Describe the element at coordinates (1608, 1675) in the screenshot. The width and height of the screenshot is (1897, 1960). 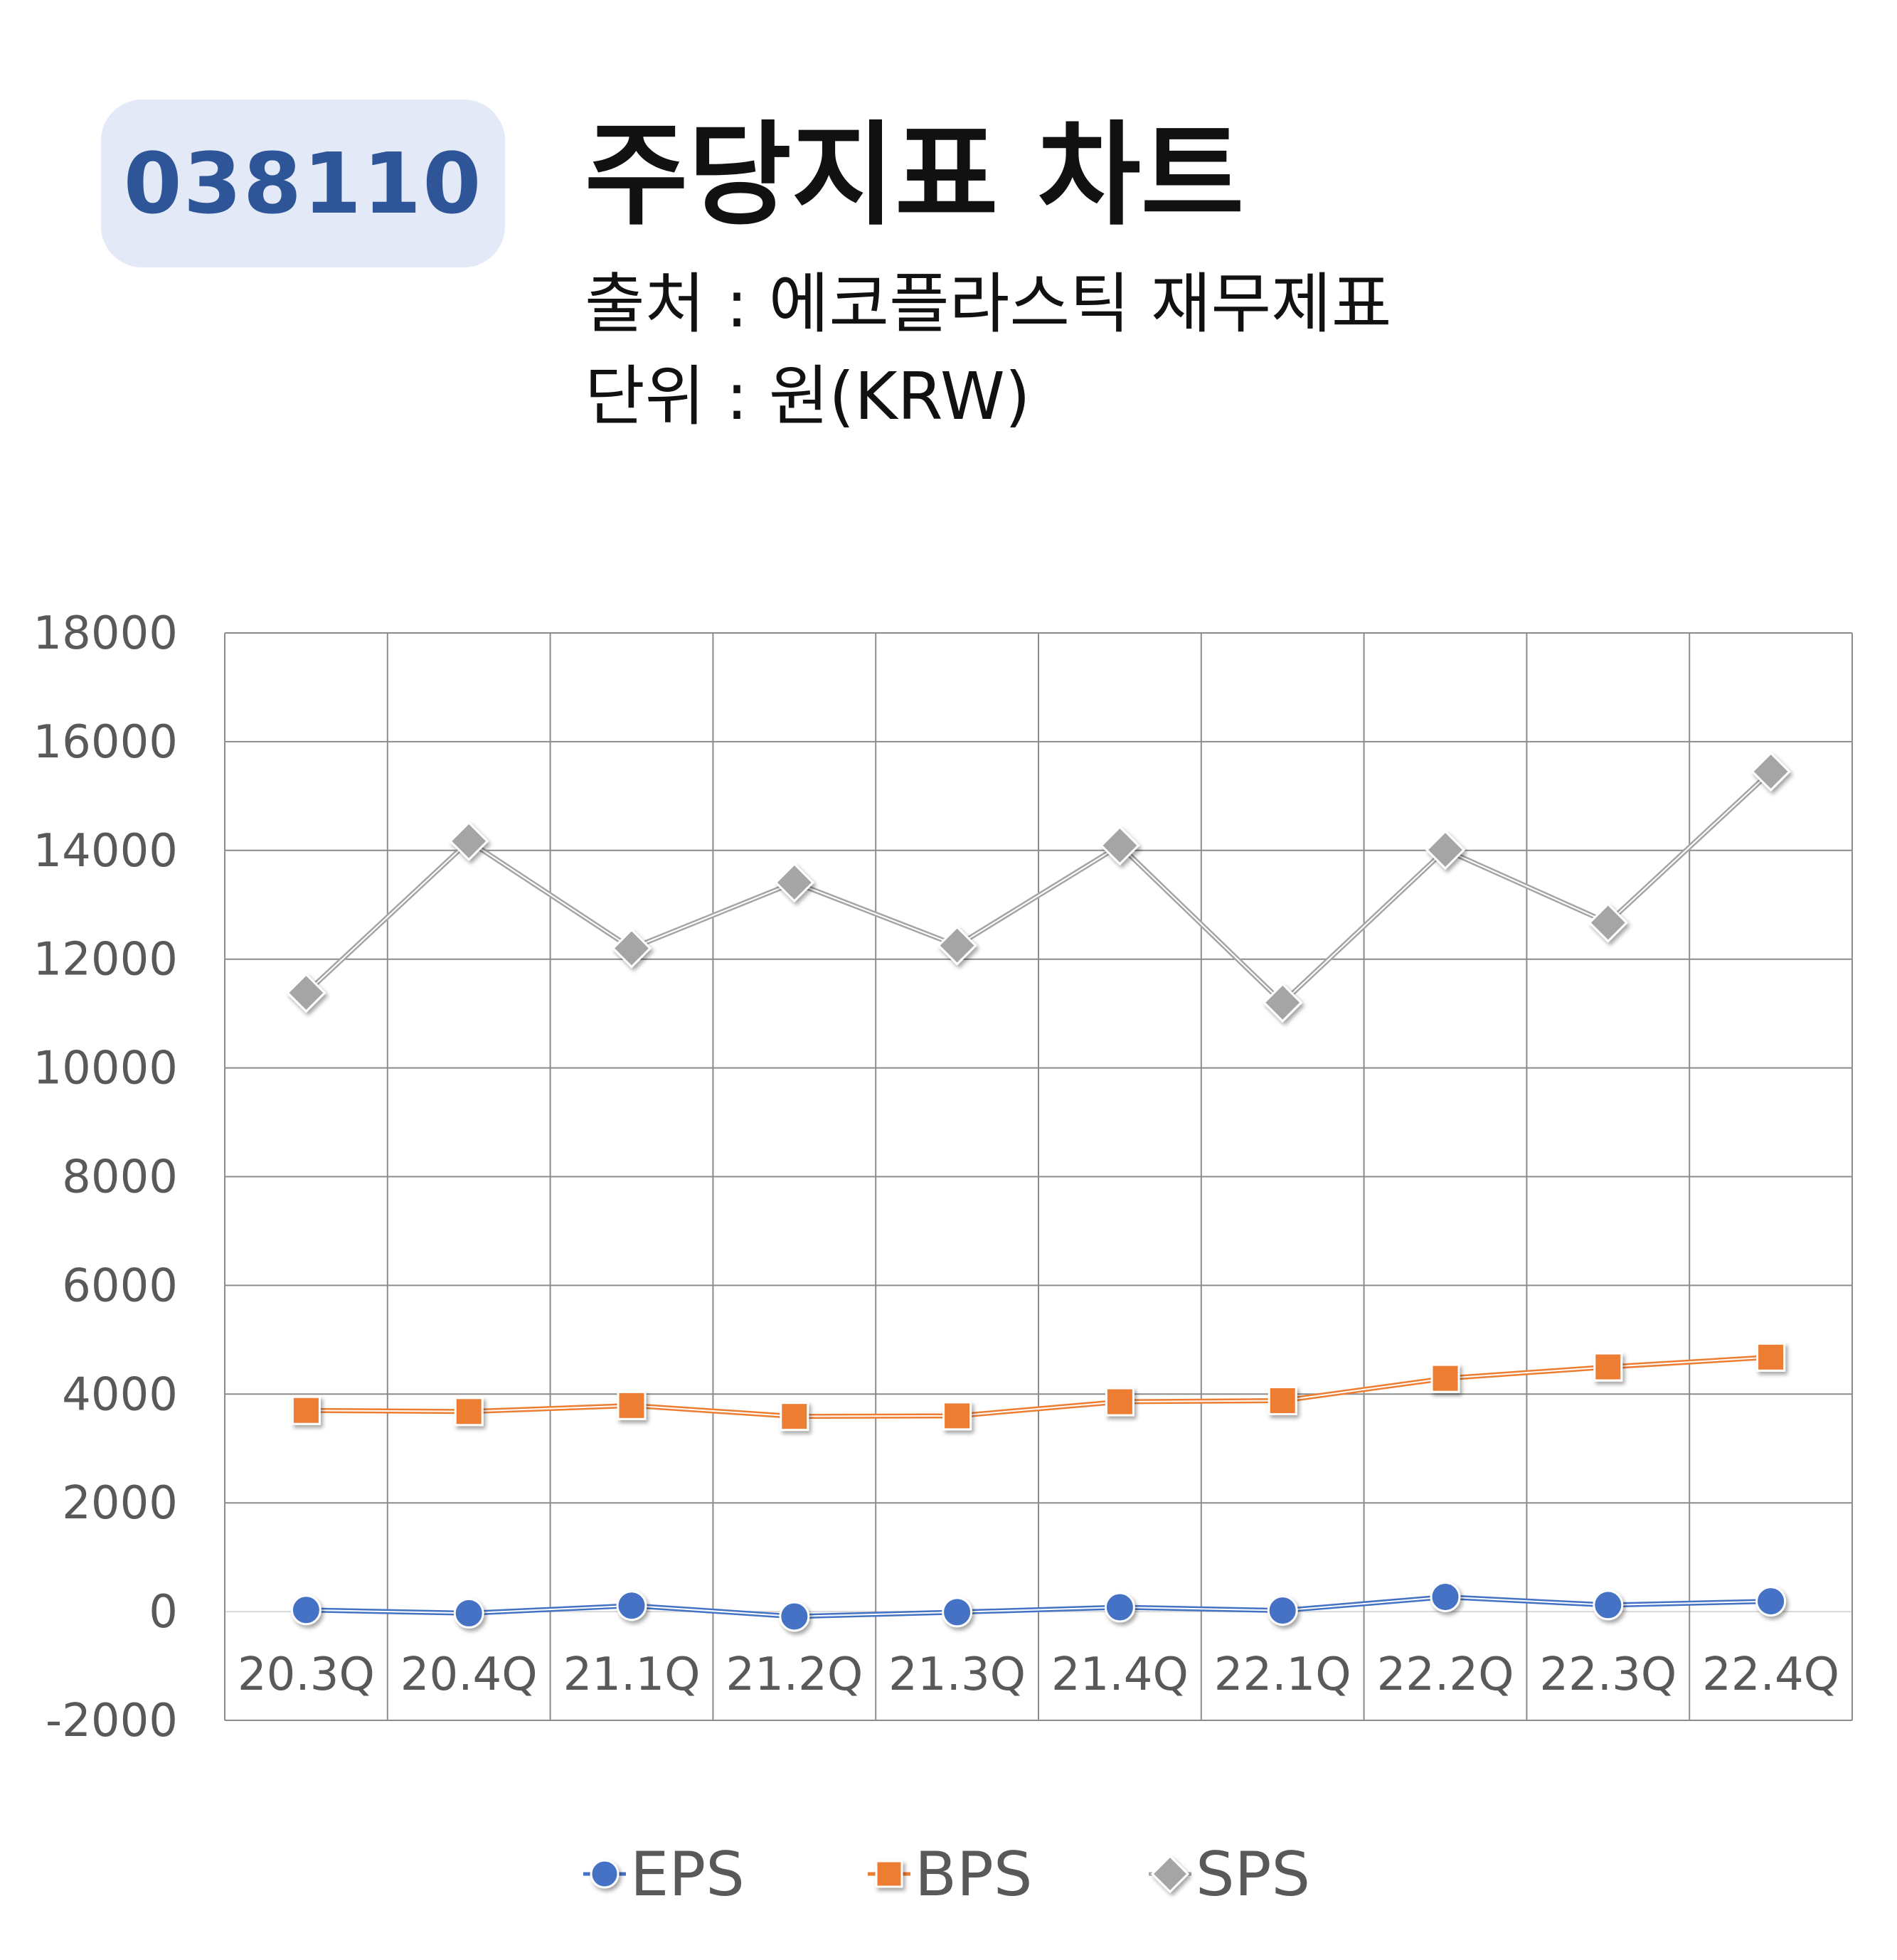
I see `x-tick-label: 22.3Q` at that location.